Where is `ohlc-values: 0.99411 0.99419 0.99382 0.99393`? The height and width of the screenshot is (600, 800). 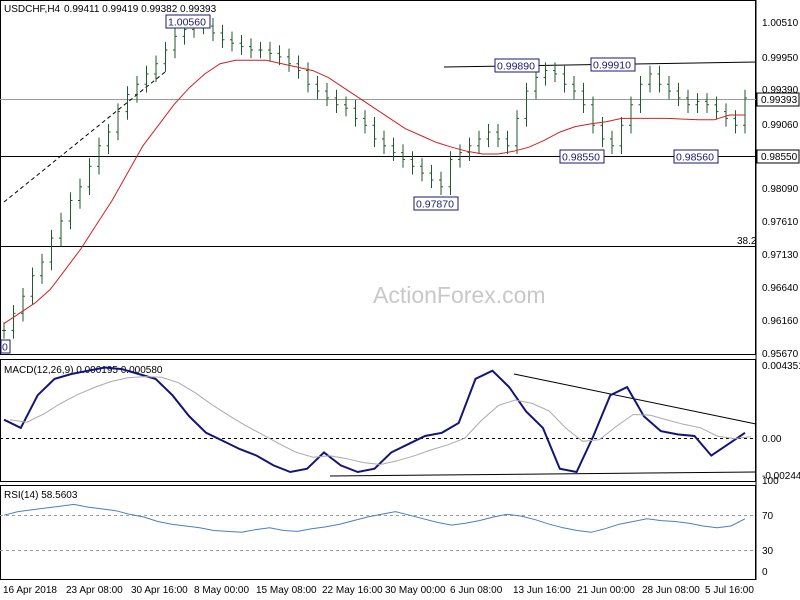 ohlc-values: 0.99411 0.99419 0.99382 0.99393 is located at coordinates (140, 9).